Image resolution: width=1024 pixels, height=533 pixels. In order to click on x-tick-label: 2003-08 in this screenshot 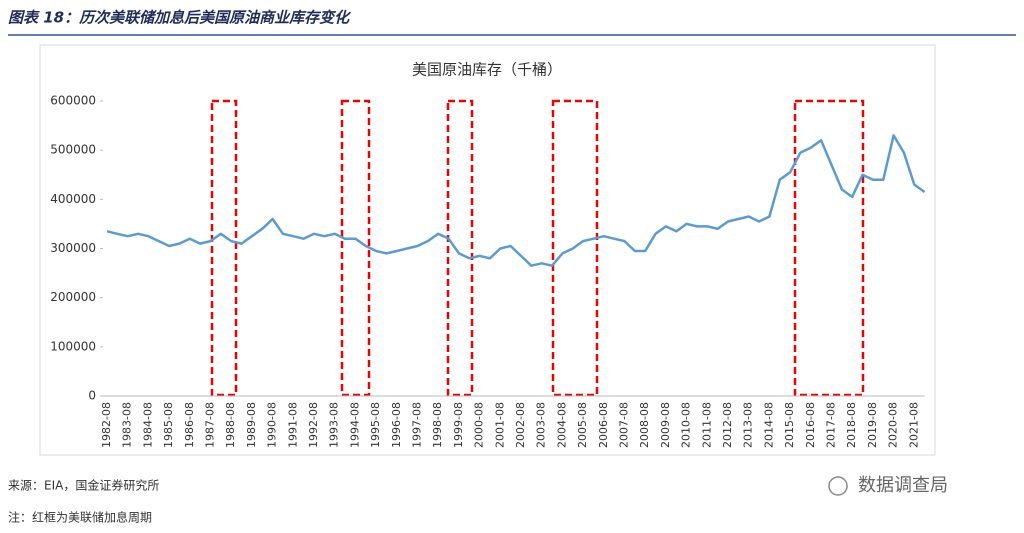, I will do `click(541, 425)`.